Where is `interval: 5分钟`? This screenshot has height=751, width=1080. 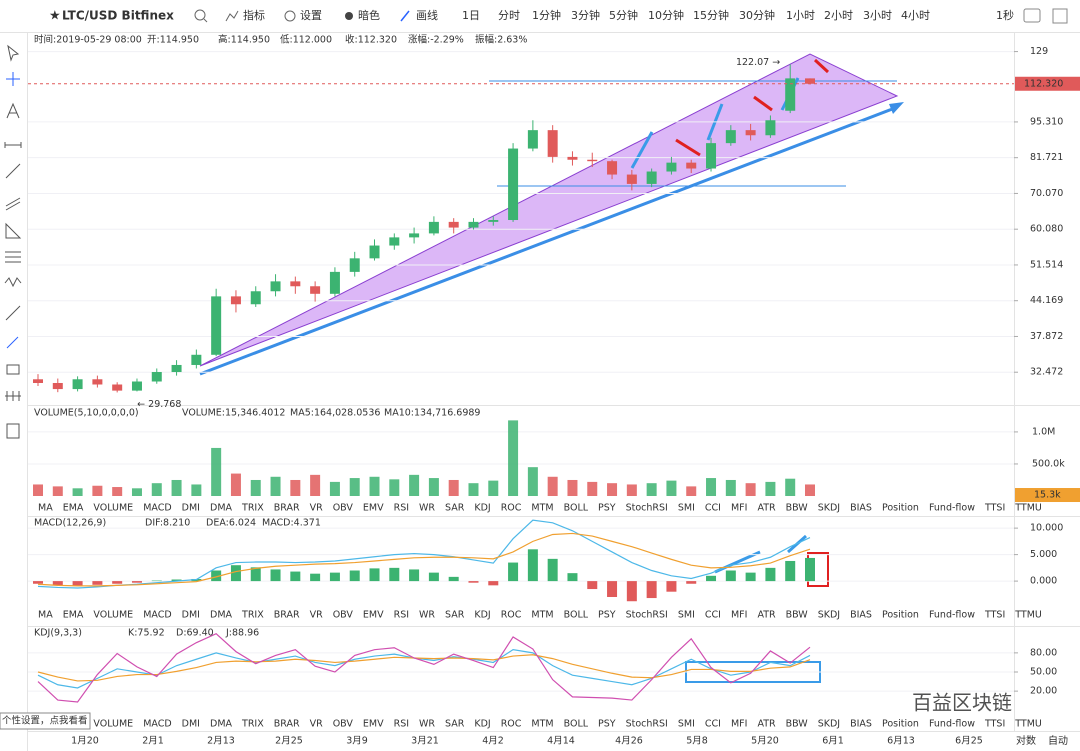 interval: 5分钟 is located at coordinates (623, 15).